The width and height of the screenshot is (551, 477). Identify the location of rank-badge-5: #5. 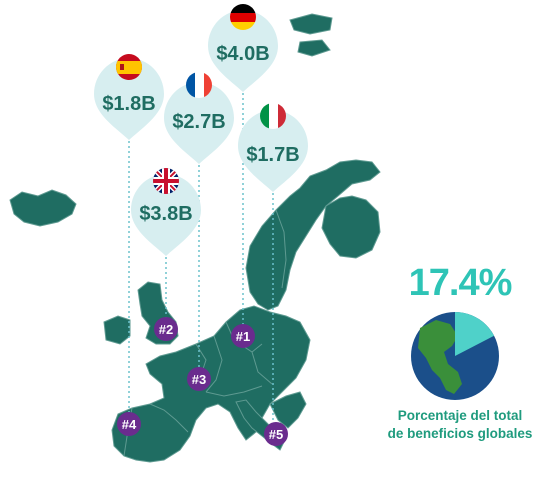
(276, 434).